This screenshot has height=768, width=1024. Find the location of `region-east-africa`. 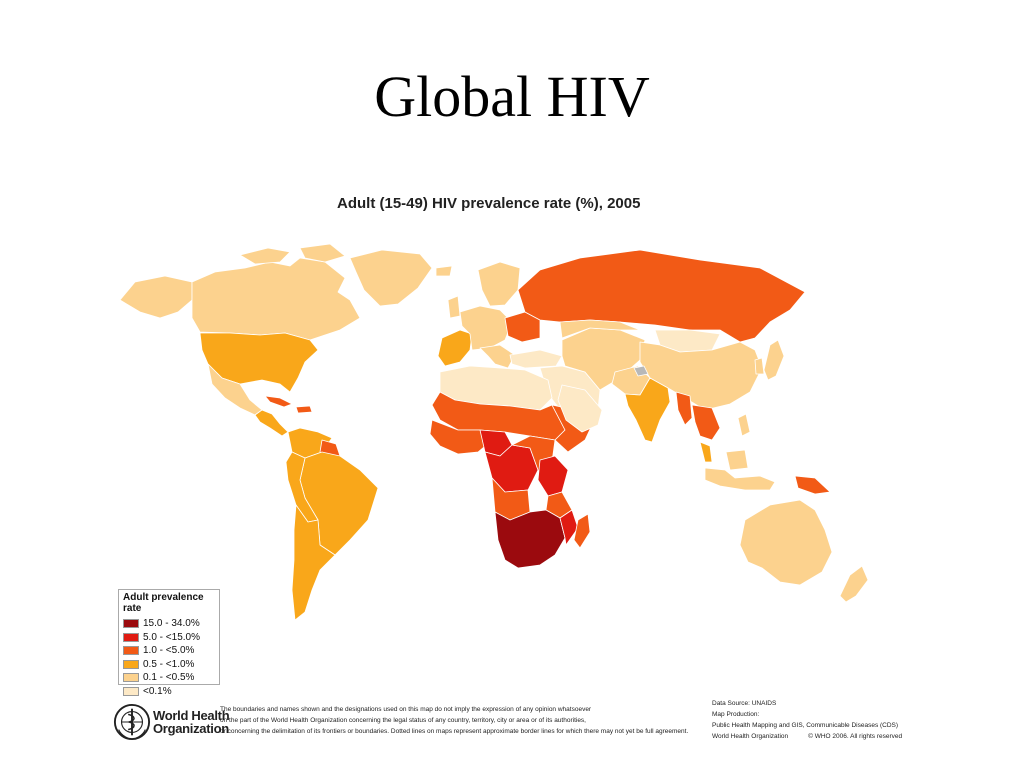

region-east-africa is located at coordinates (553, 476).